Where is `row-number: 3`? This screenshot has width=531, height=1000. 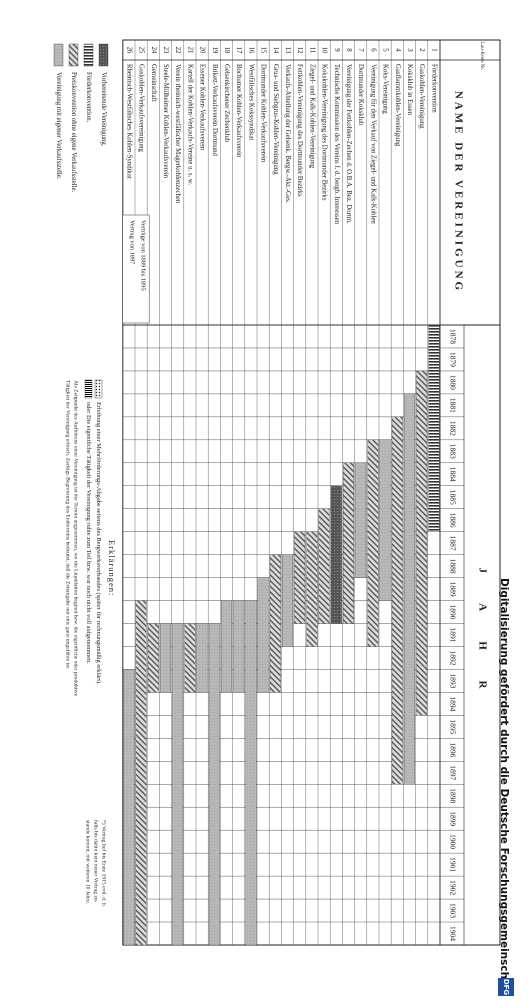
row-number: 3 is located at coordinates (409, 50).